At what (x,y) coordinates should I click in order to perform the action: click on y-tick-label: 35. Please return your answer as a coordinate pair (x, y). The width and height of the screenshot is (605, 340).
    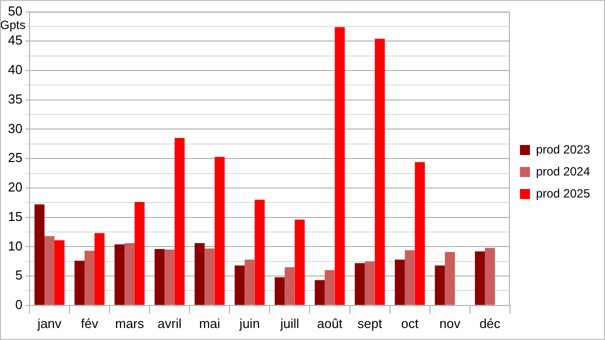
    Looking at the image, I should click on (15, 98).